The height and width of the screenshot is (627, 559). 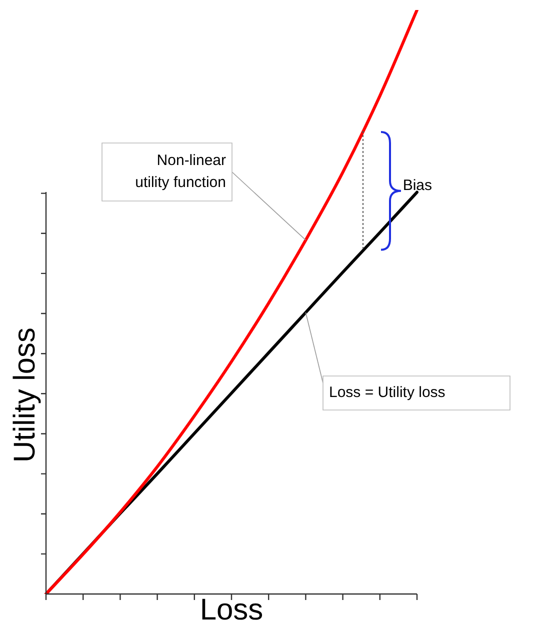 I want to click on annotation: Non-linear utility function, so click(x=180, y=172).